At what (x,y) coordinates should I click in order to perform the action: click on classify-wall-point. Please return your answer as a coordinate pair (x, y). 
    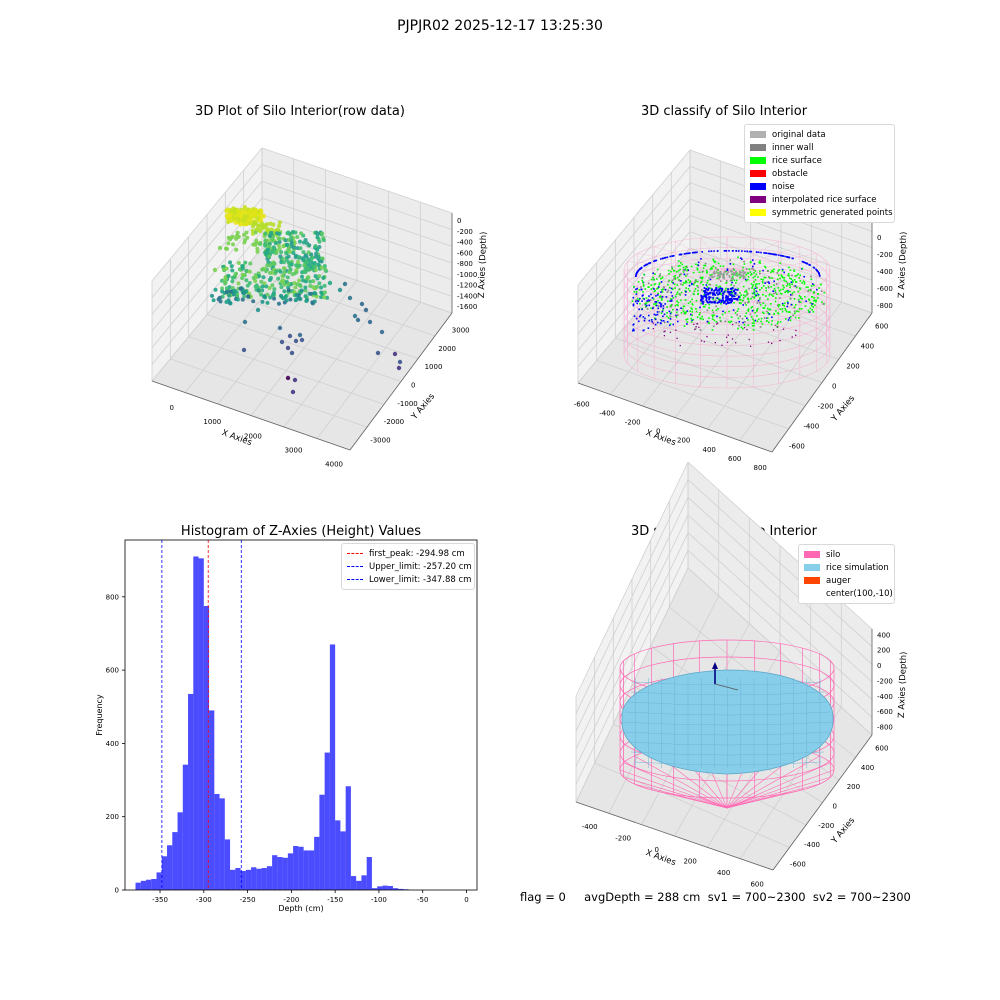
    Looking at the image, I should click on (717, 275).